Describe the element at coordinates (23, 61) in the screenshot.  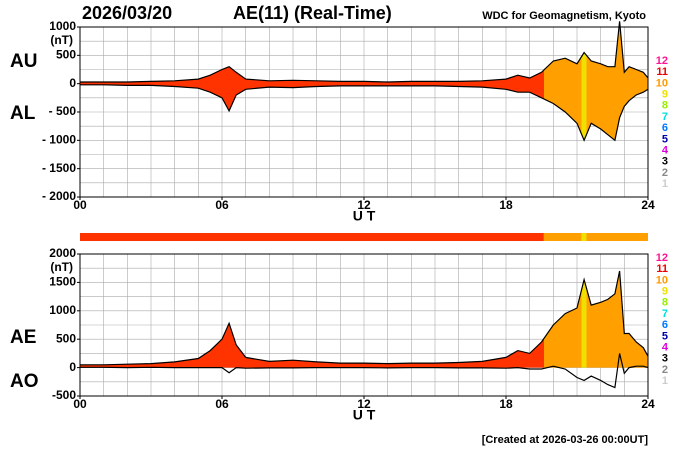
I see `series-name: AU` at that location.